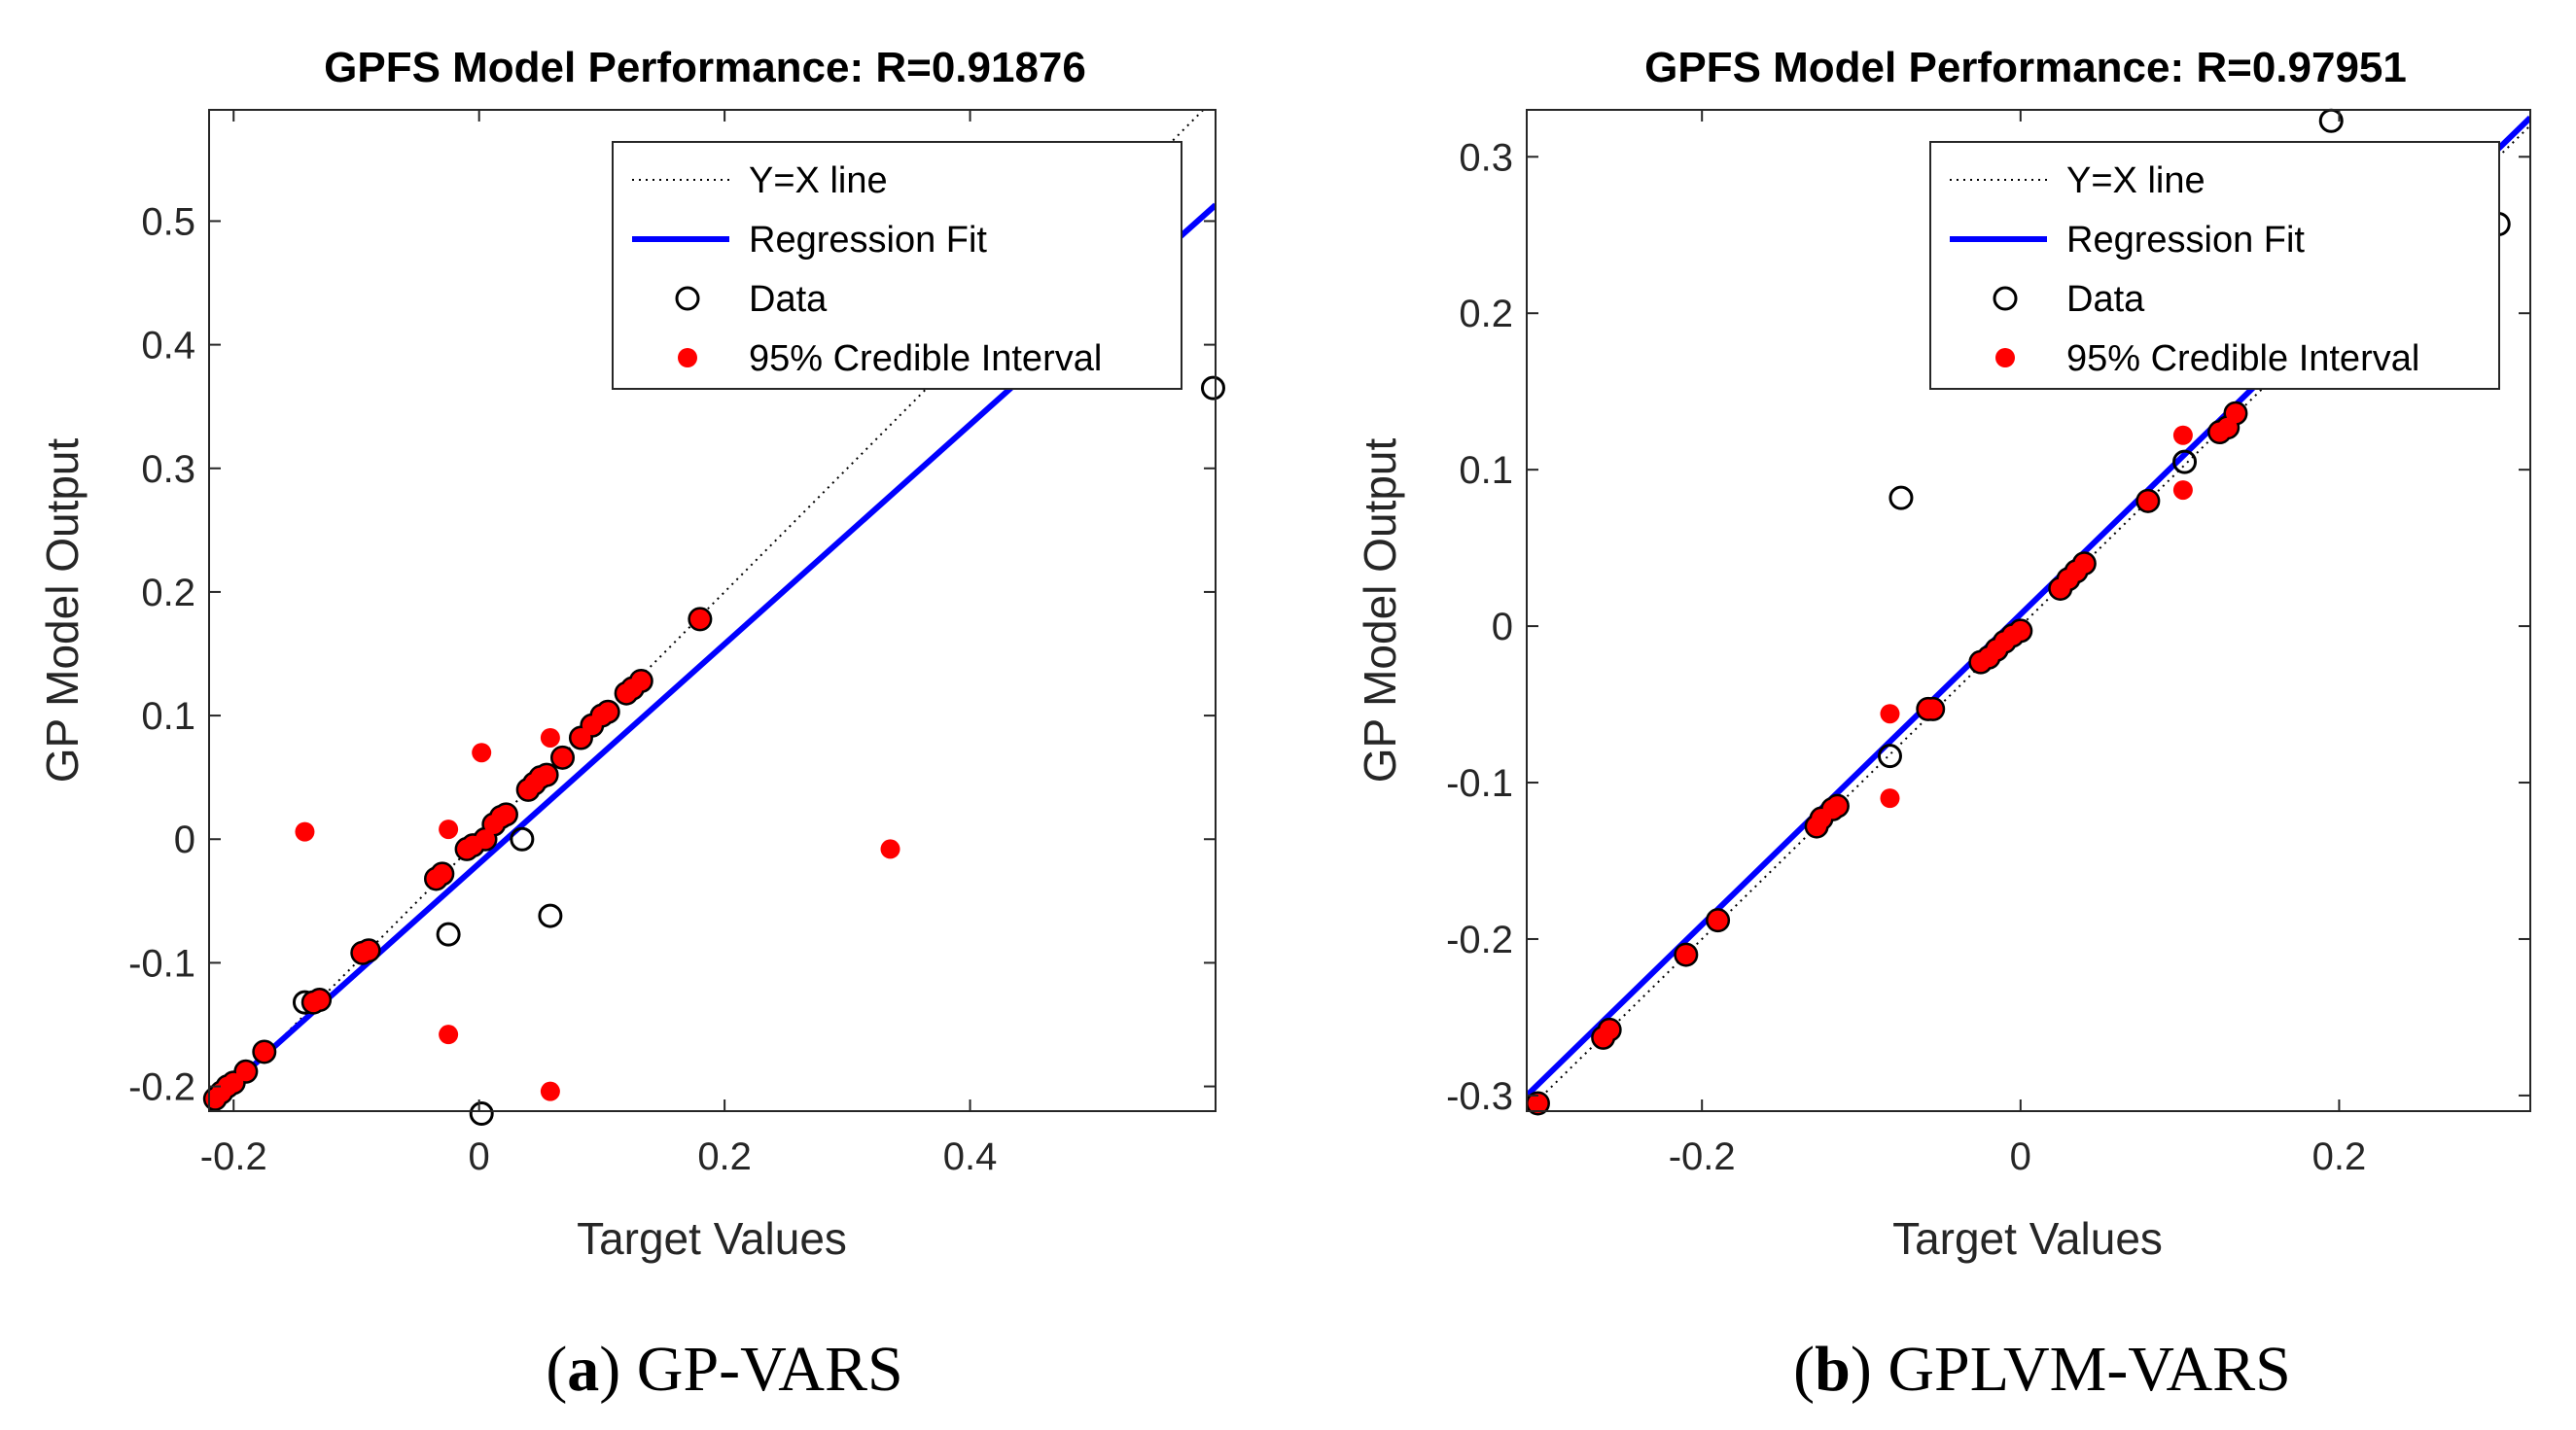 Image resolution: width=2576 pixels, height=1430 pixels. What do you see at coordinates (168, 593) in the screenshot?
I see `chart-a-ytick-label: 0.2` at bounding box center [168, 593].